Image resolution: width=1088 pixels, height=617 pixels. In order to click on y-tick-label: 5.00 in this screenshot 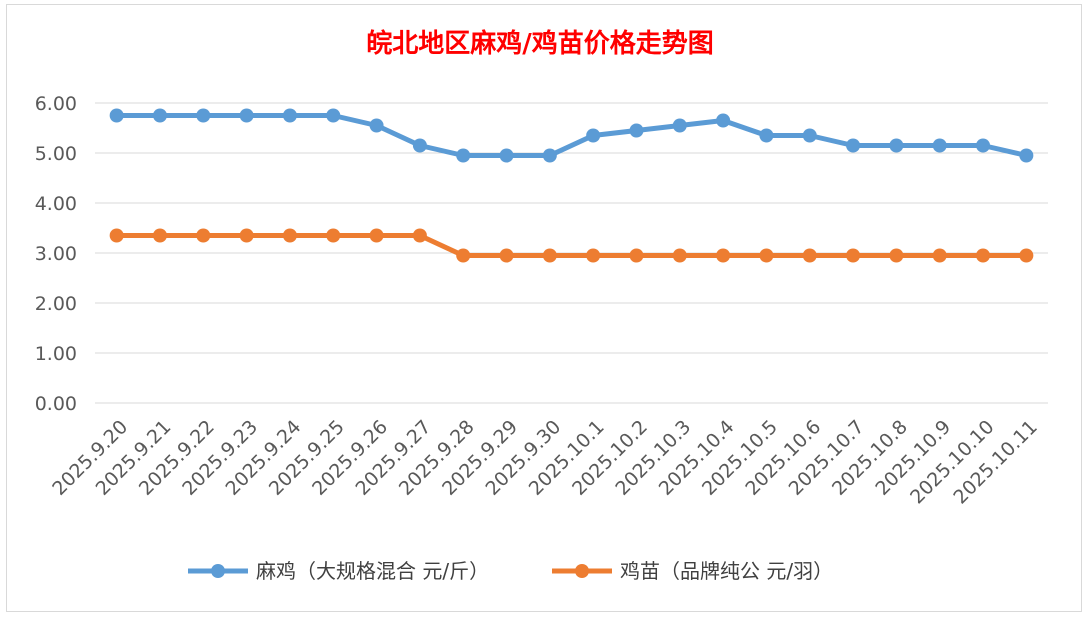, I will do `click(56, 154)`.